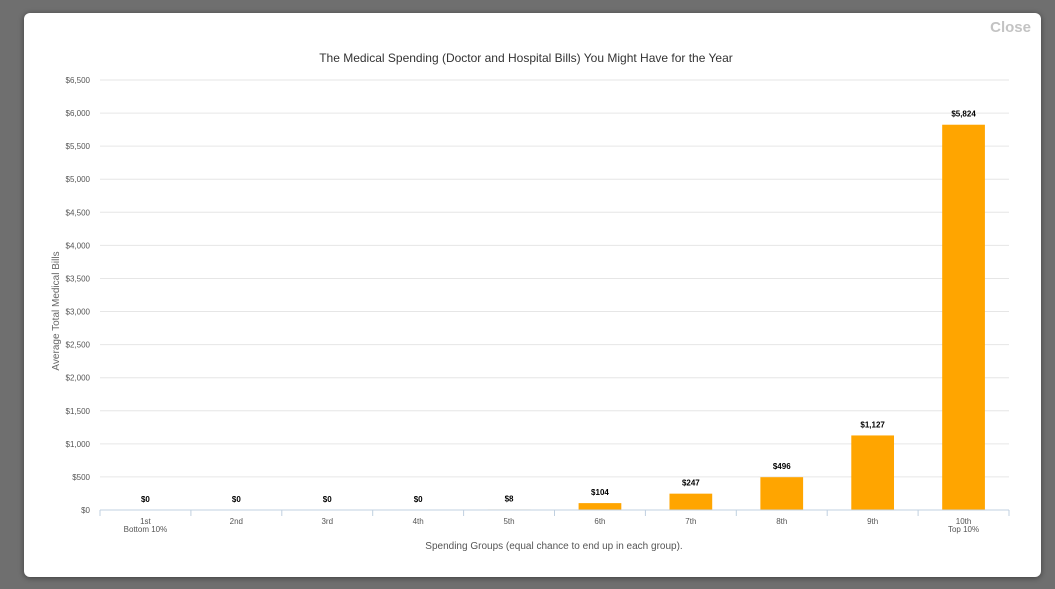 This screenshot has height=589, width=1055. What do you see at coordinates (690, 521) in the screenshot?
I see `x-tick-label: 7th` at bounding box center [690, 521].